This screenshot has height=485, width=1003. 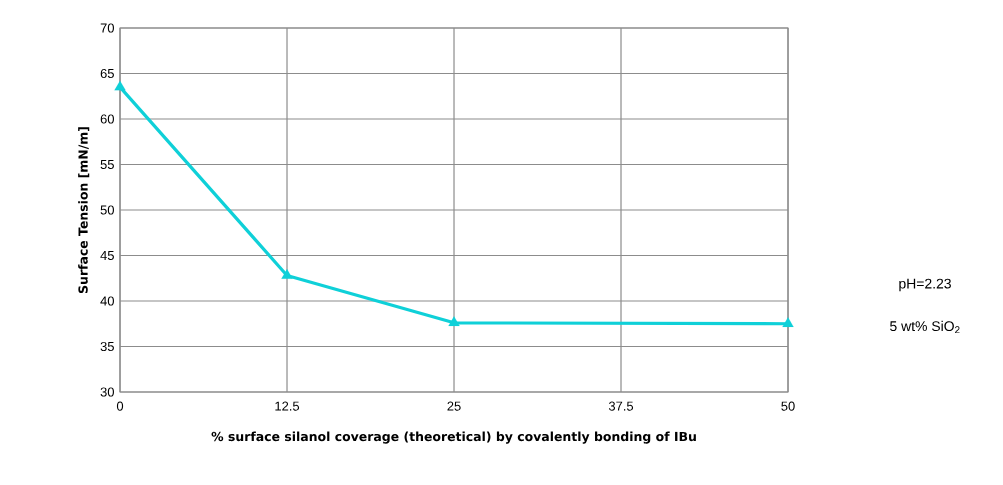 What do you see at coordinates (107, 164) in the screenshot?
I see `y-tick-label: 55` at bounding box center [107, 164].